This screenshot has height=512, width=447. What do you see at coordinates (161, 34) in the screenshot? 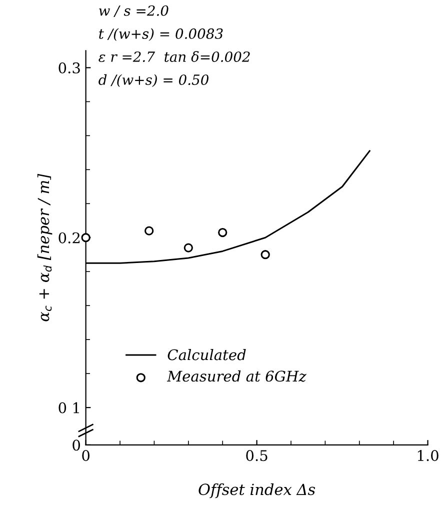
I see `text: t /(w+s) = 0.0083` at bounding box center [161, 34].